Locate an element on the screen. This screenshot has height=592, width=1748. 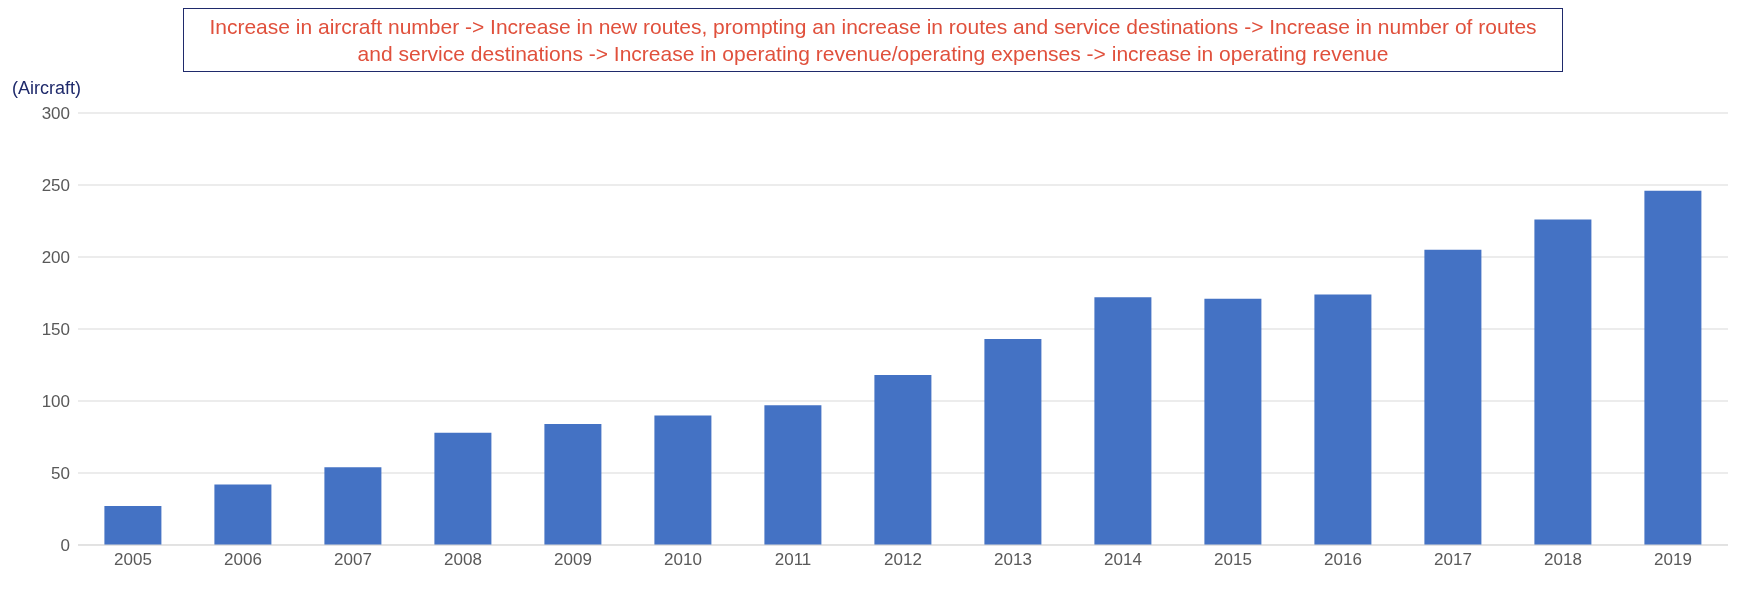
x-tick-label: 2005 is located at coordinates (133, 560).